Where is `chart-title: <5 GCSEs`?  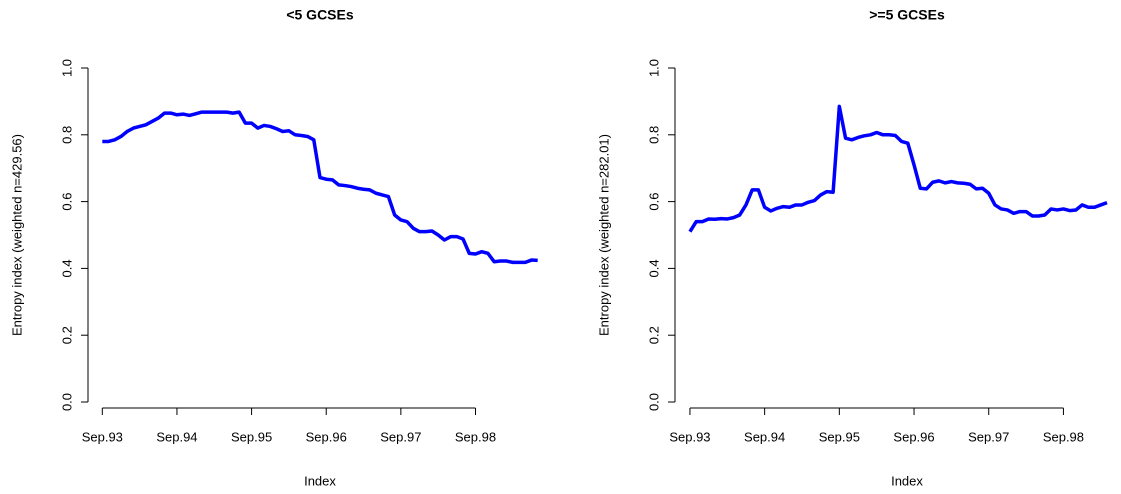 chart-title: <5 GCSEs is located at coordinates (320, 15).